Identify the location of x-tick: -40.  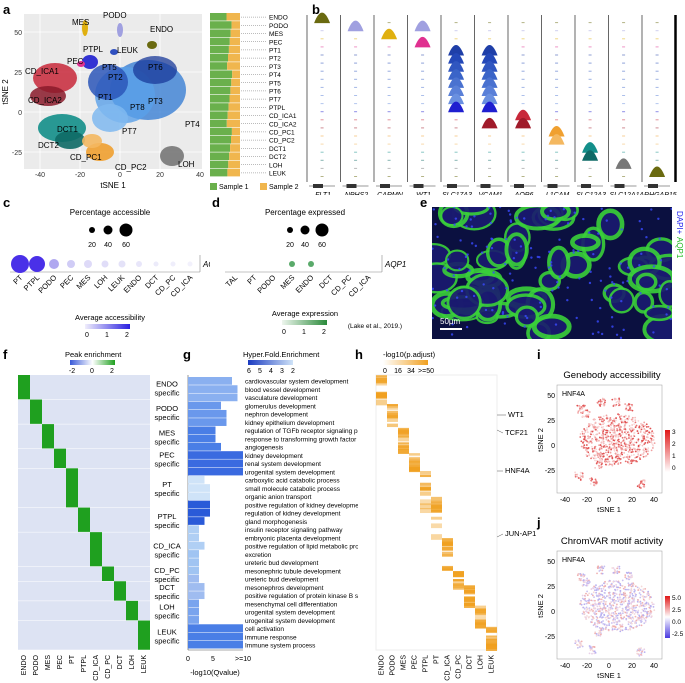
(40, 175).